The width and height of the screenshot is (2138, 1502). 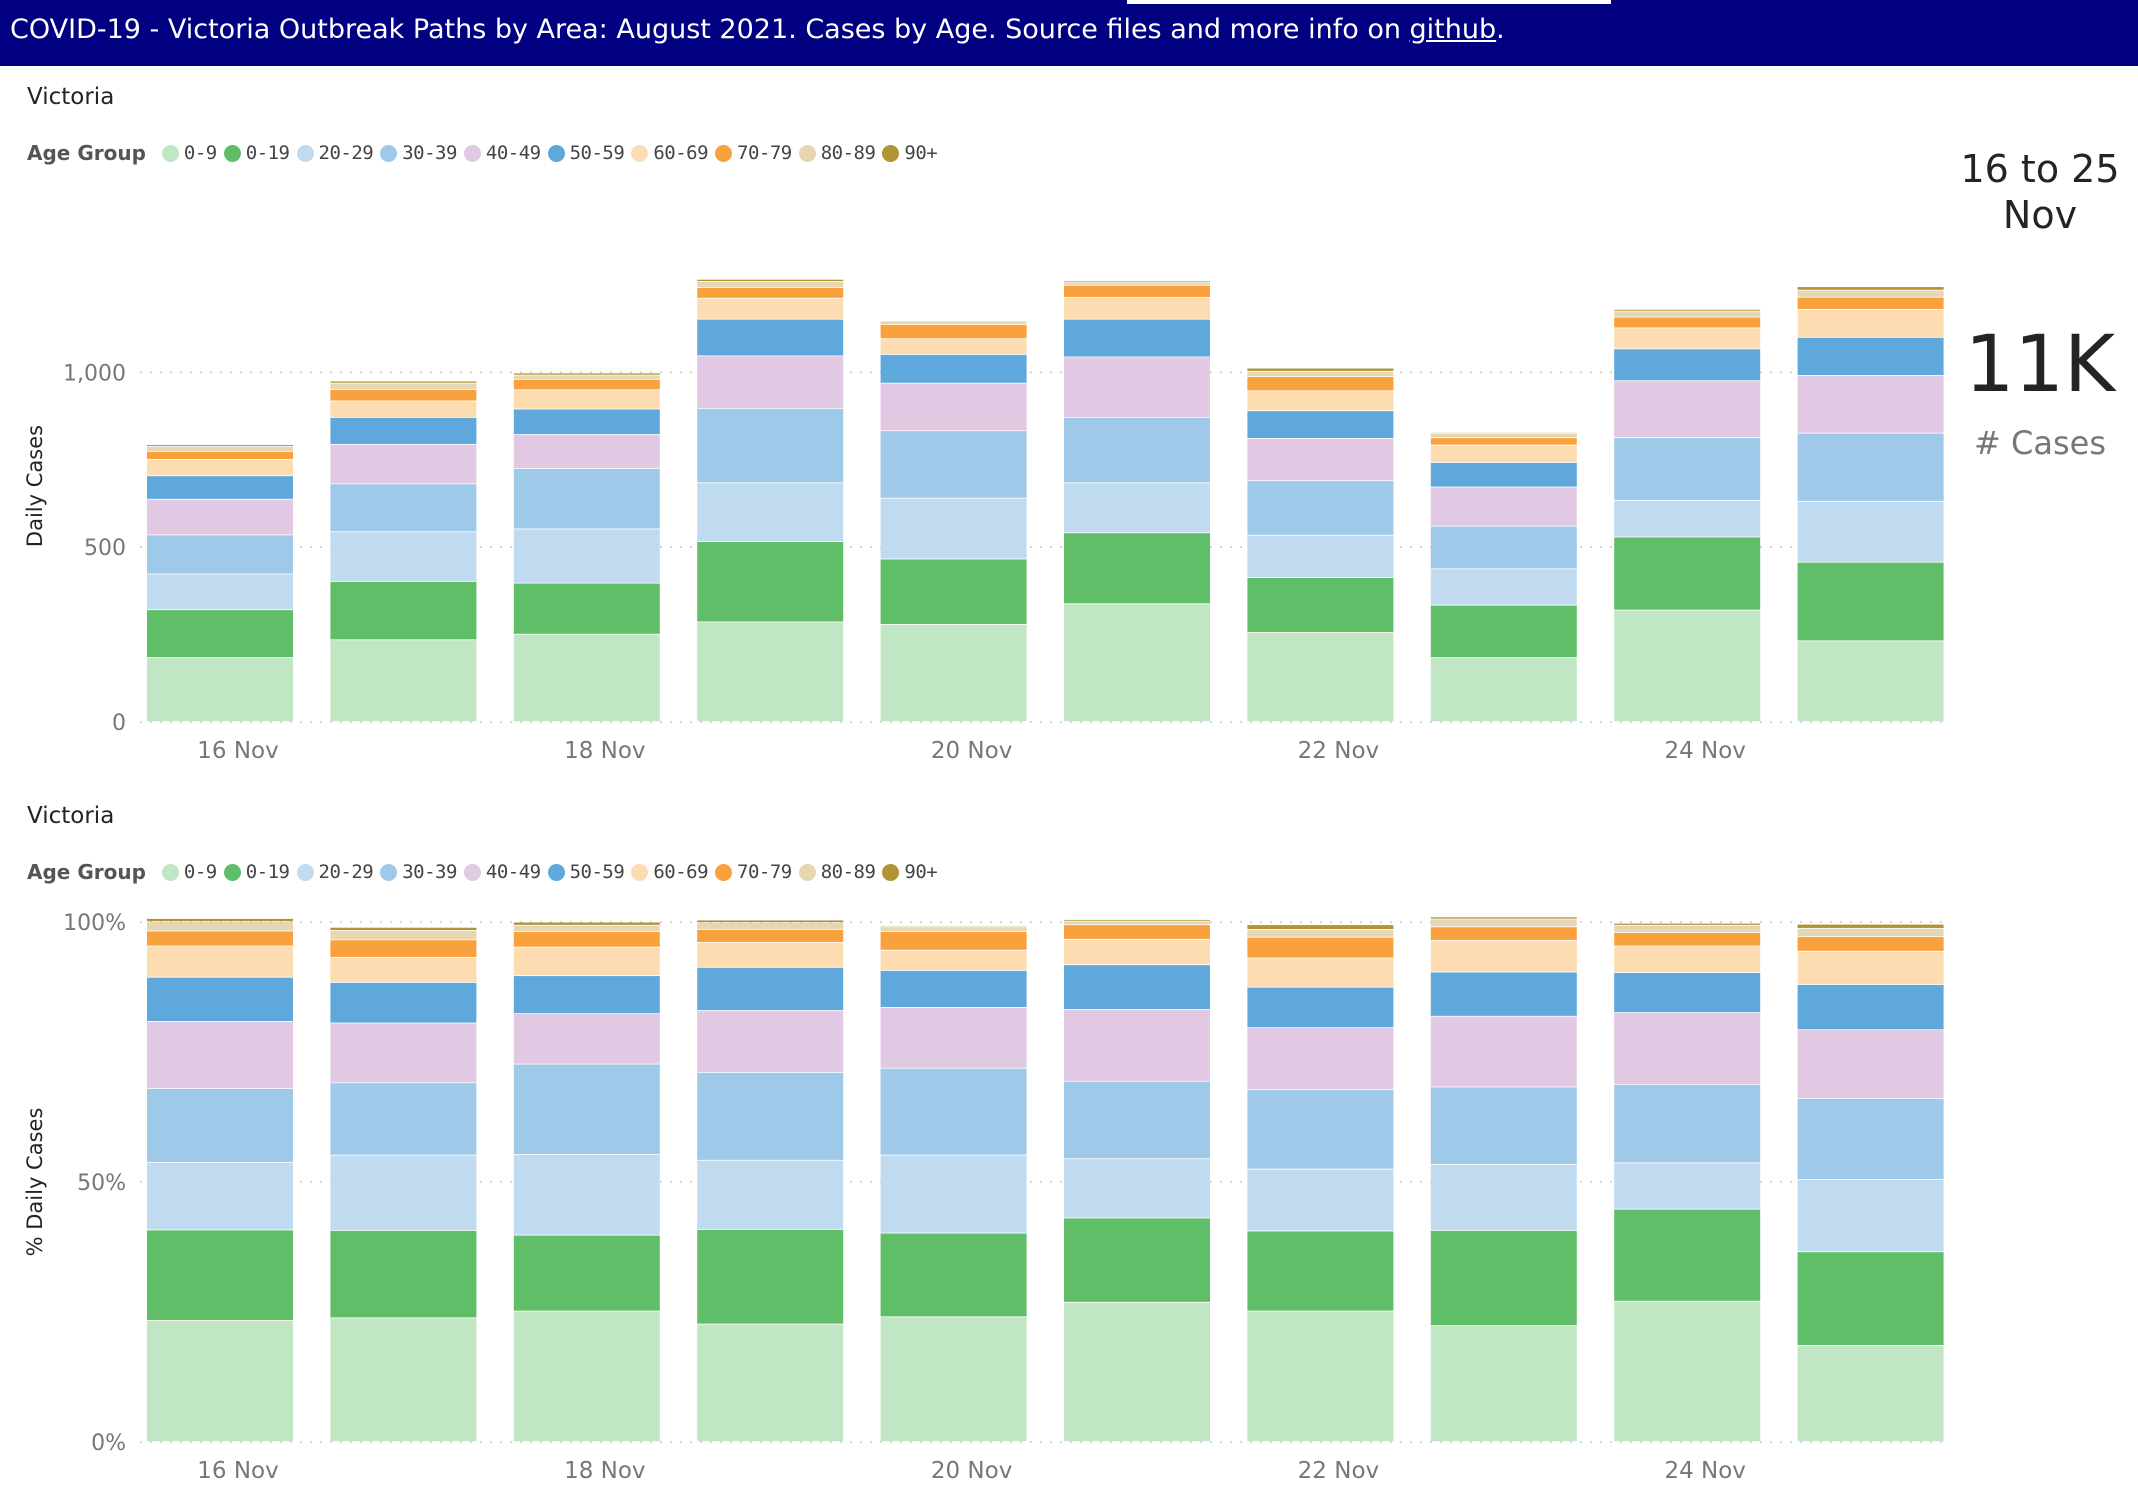 I want to click on legend-label: 40-49, so click(x=513, y=872).